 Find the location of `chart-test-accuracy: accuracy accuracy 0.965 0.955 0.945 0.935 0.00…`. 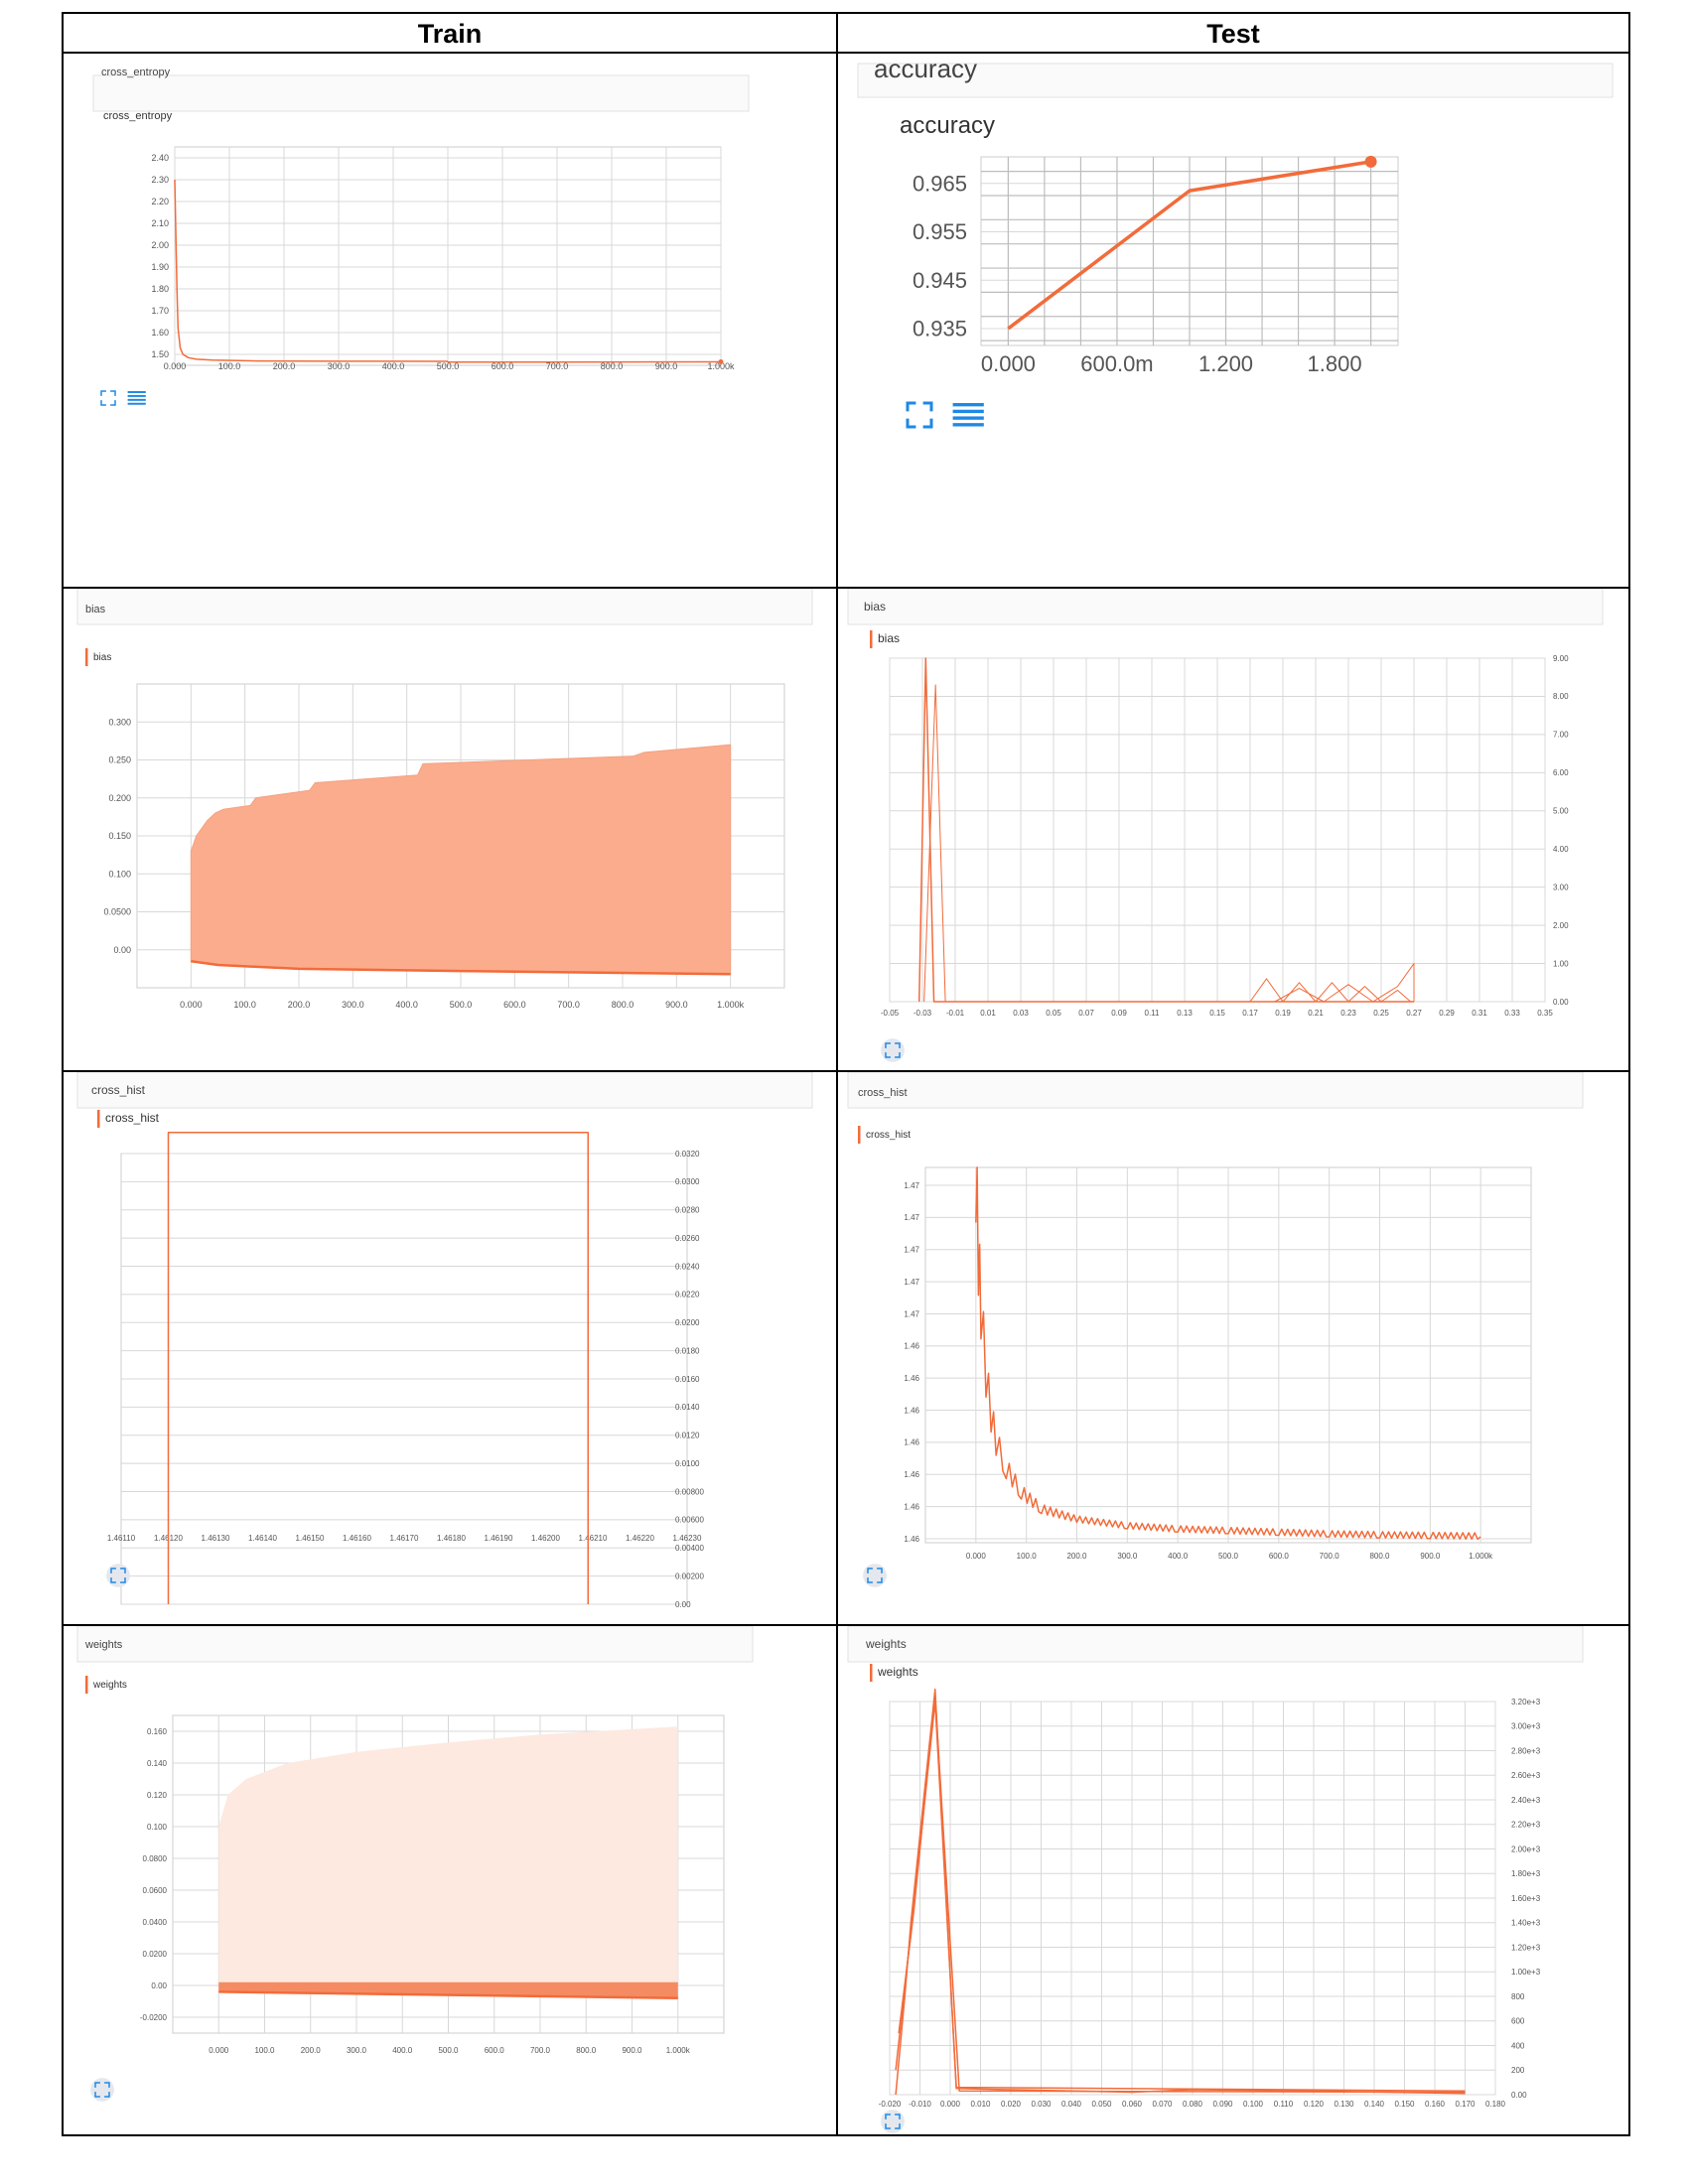

chart-test-accuracy: accuracy accuracy 0.965 0.955 0.945 0.935 0.00… is located at coordinates (1235, 241).